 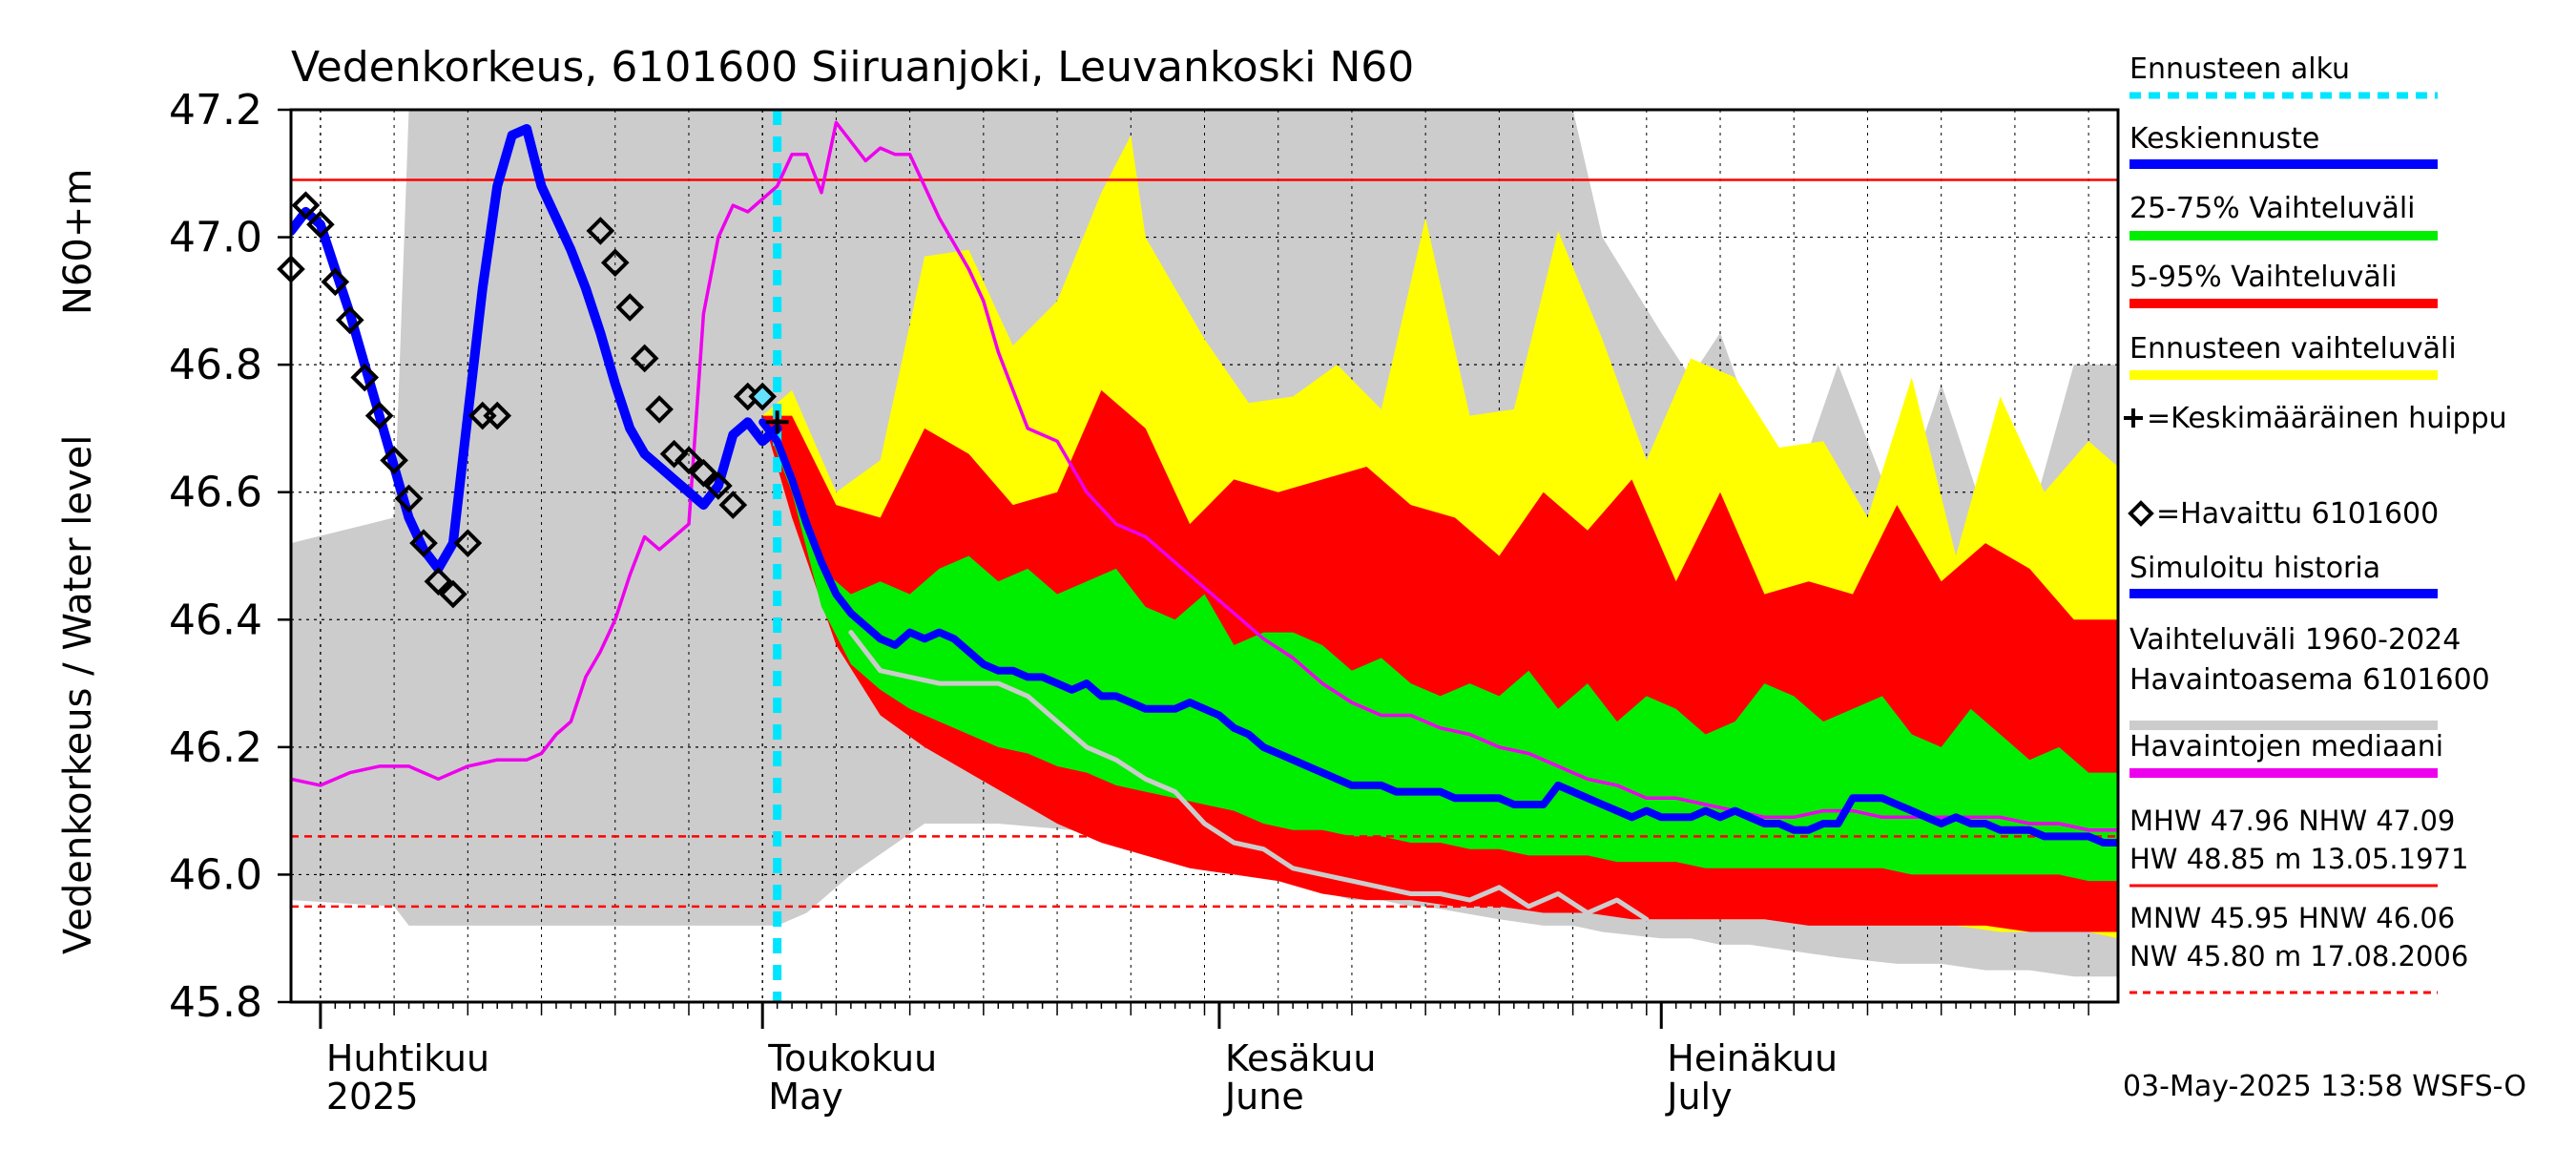 What do you see at coordinates (2298, 956) in the screenshot?
I see `stats-nw: NW 45.80 m 17.08.2006` at bounding box center [2298, 956].